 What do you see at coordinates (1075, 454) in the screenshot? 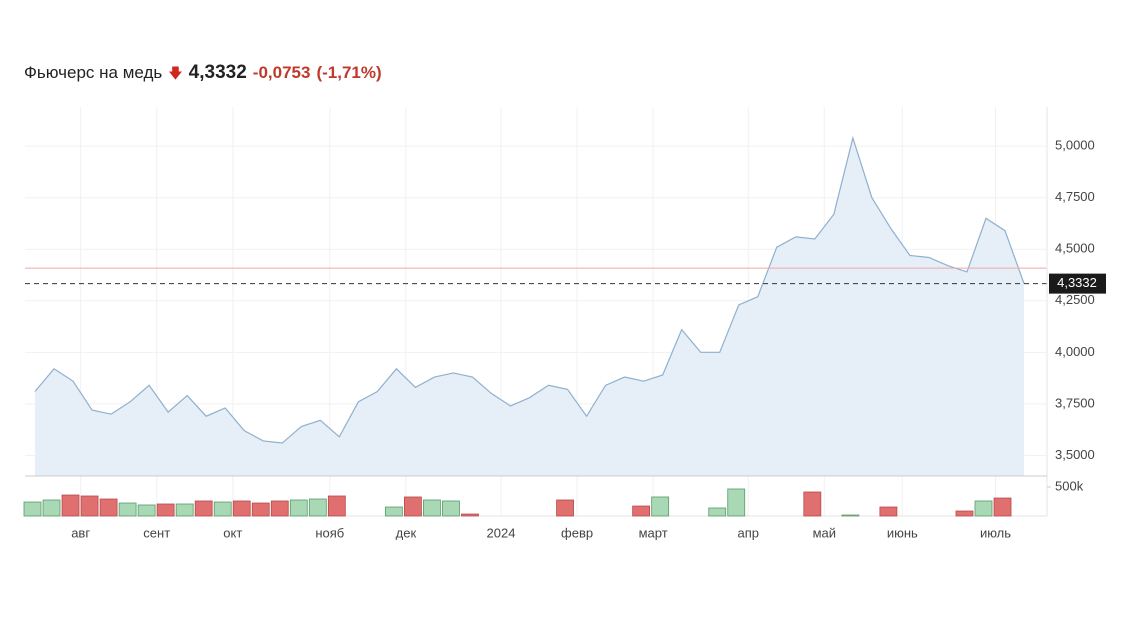
I see `y-tick-label: 3,5000` at bounding box center [1075, 454].